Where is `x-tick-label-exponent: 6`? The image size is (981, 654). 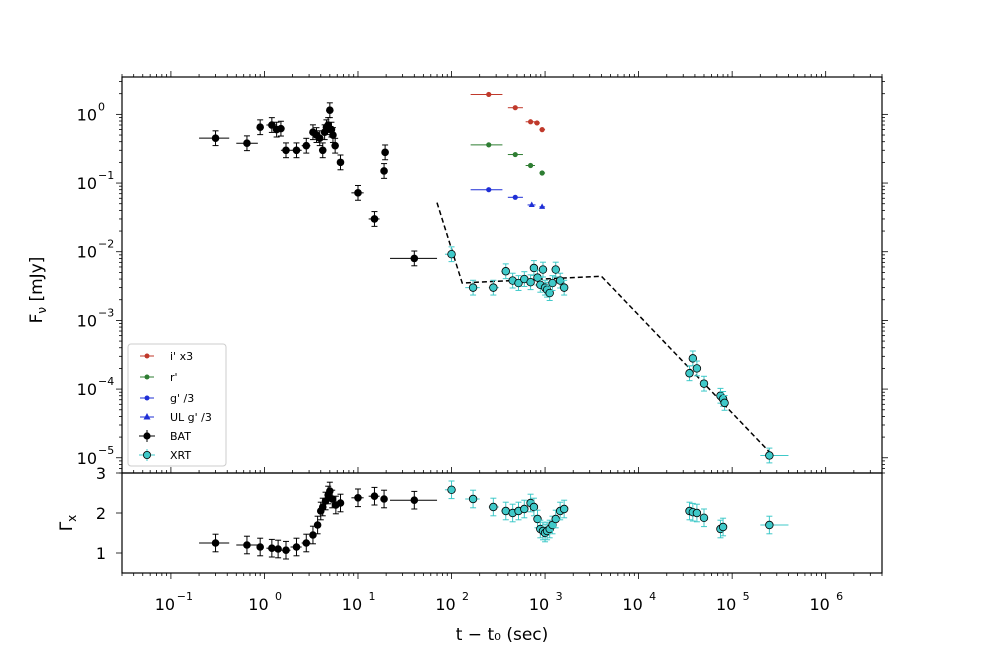 x-tick-label-exponent: 6 is located at coordinates (839, 596).